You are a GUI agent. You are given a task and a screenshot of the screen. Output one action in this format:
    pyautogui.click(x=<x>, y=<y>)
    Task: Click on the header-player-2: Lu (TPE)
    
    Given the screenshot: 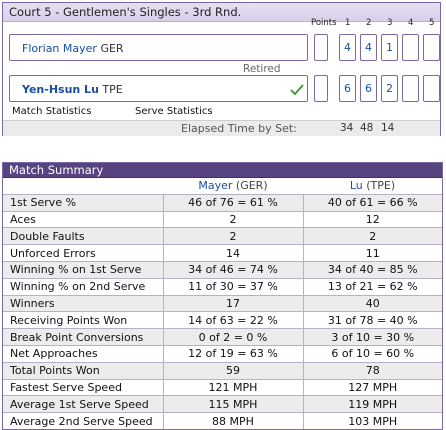 What is the action you would take?
    pyautogui.click(x=372, y=186)
    